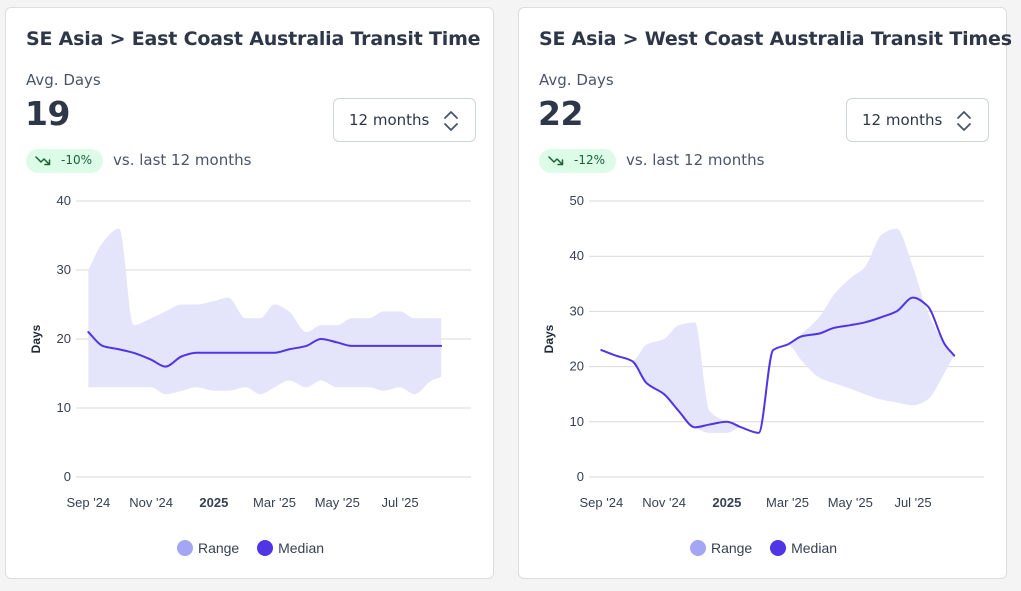  What do you see at coordinates (590, 160) in the screenshot?
I see `change-badge-text: -12%` at bounding box center [590, 160].